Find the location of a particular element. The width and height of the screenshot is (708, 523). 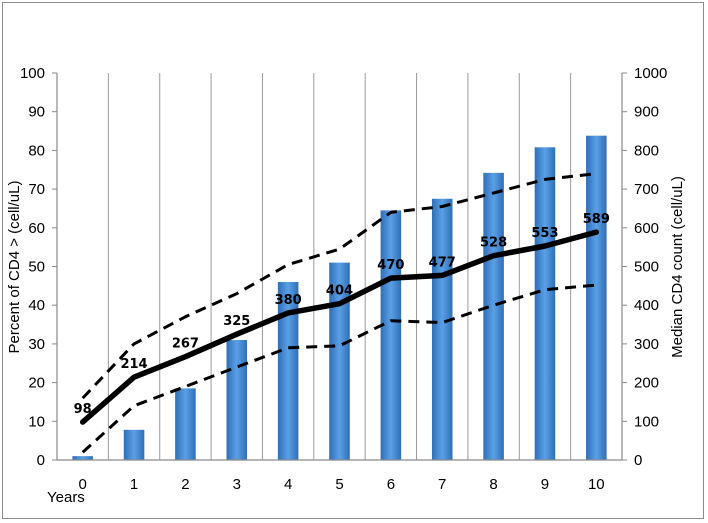

y-tick-label-left: 10 is located at coordinates (36, 421).